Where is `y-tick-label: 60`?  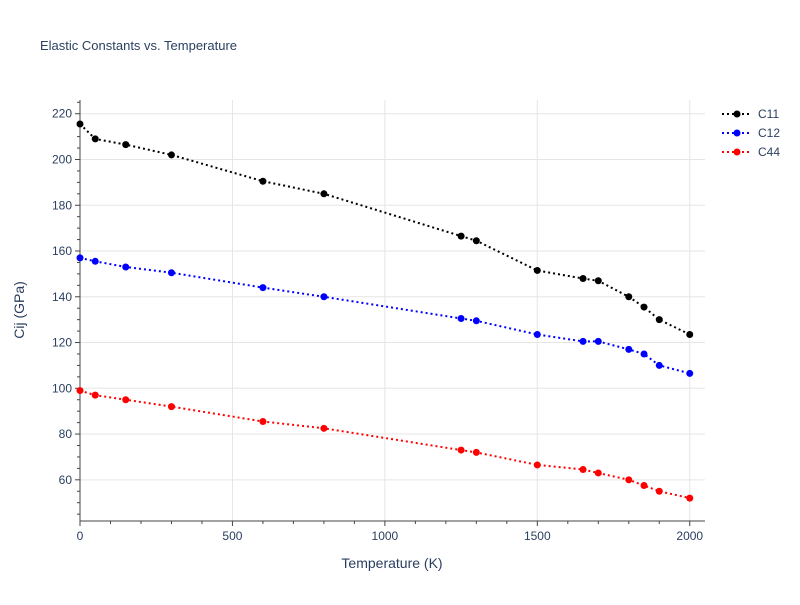
y-tick-label: 60 is located at coordinates (66, 480).